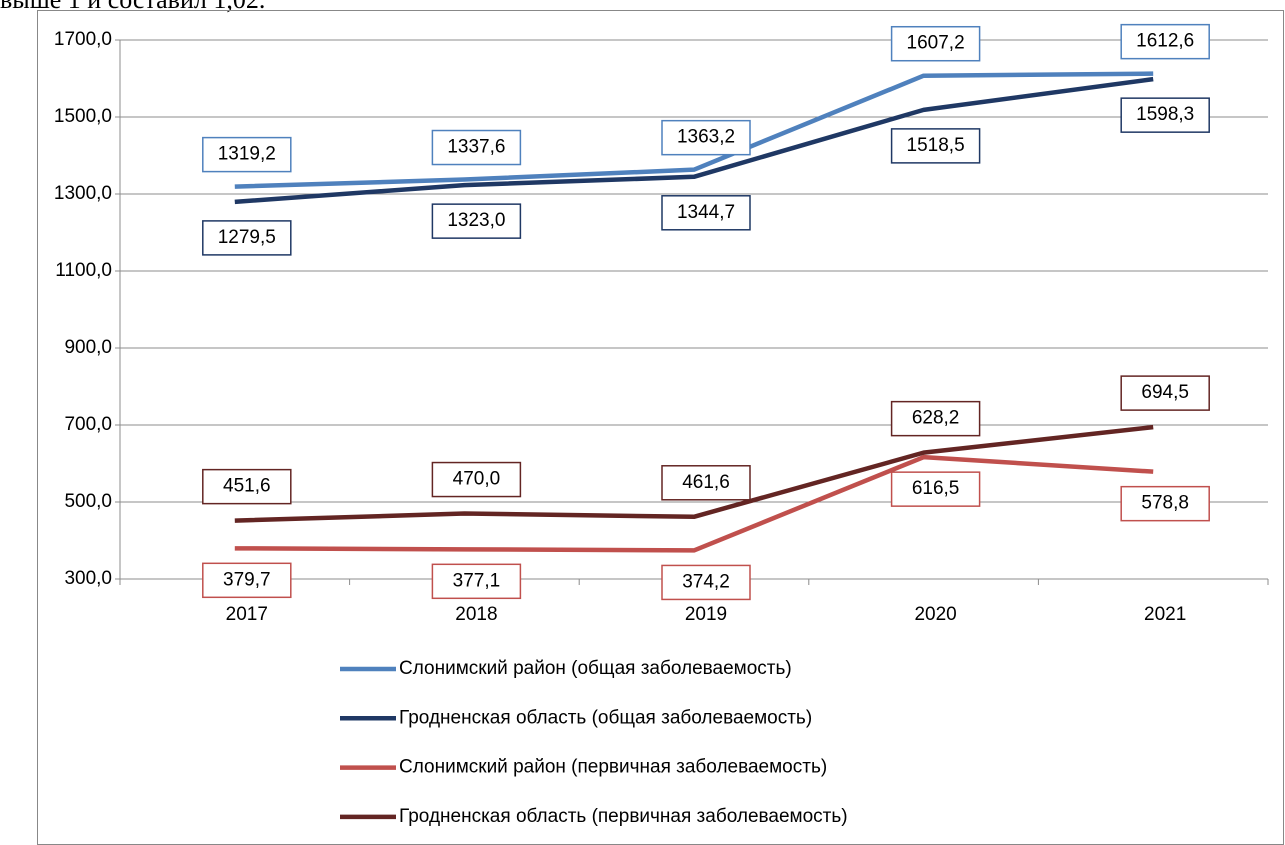 Image resolution: width=1285 pixels, height=845 pixels. I want to click on x-tick-label: 2020, so click(935, 614).